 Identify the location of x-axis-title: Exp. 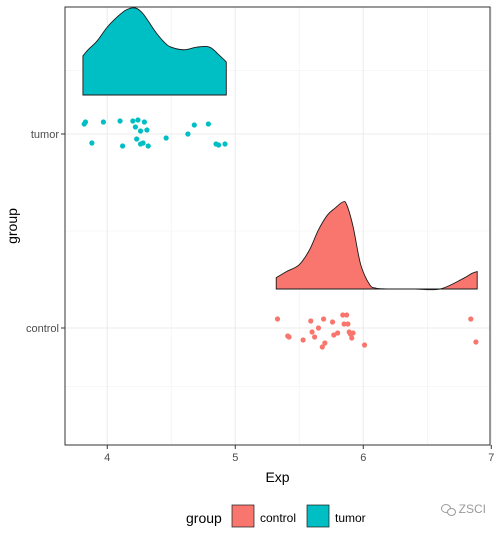
(277, 477).